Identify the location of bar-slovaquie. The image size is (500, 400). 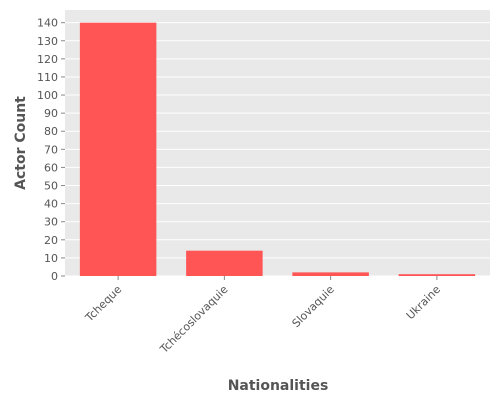
(330, 274).